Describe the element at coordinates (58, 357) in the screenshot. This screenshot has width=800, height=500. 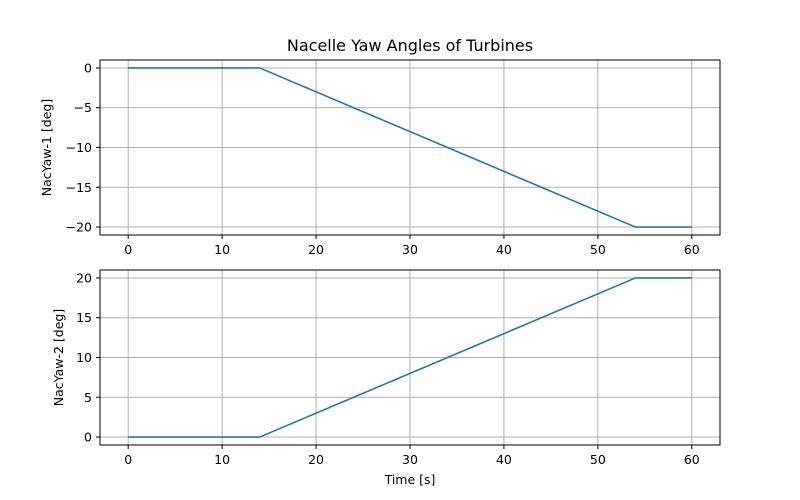
I see `y-axis-label-2: NacYaw-2 [deg]` at that location.